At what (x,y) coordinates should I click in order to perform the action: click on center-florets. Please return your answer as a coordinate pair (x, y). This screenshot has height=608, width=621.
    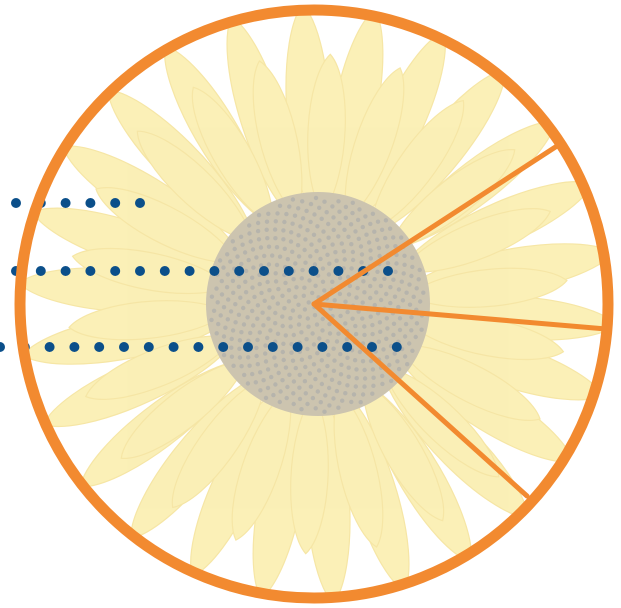
    Looking at the image, I should click on (317, 304).